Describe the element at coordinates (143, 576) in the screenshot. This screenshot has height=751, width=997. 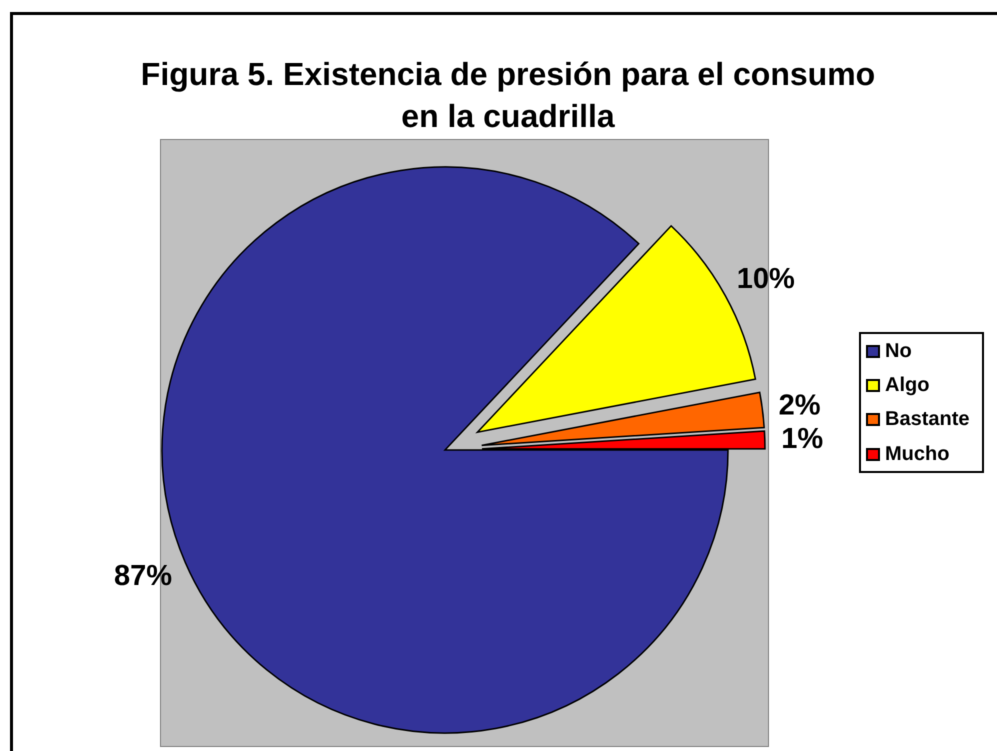
I see `data-label: 87%` at that location.